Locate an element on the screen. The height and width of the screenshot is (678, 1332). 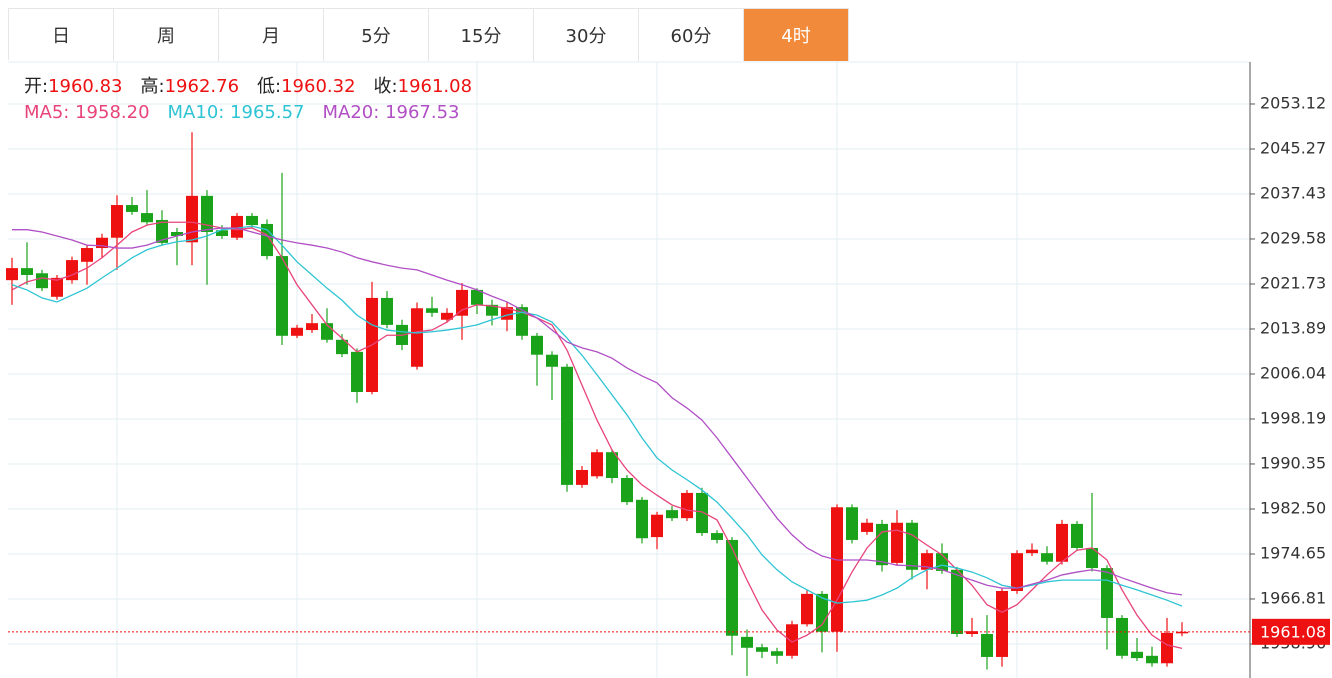
y-tick-label: 2013.89 is located at coordinates (1293, 327).